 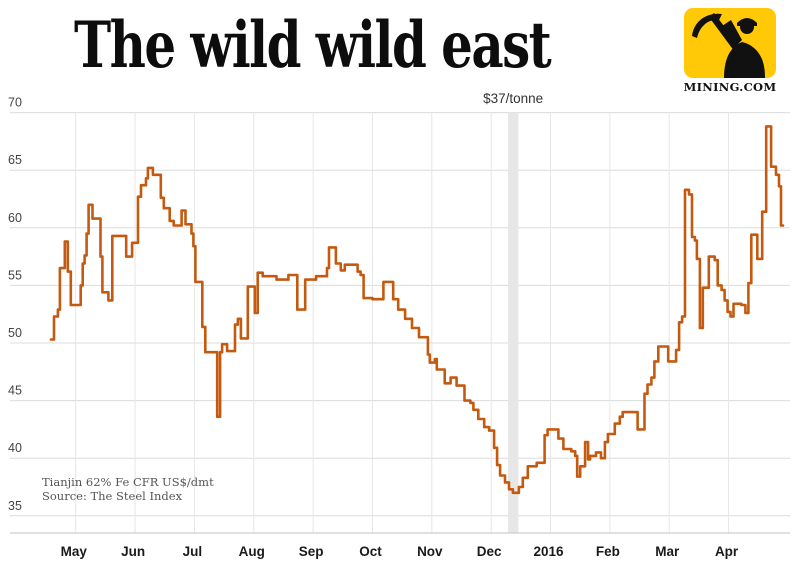 I want to click on miner-body, so click(x=744, y=60).